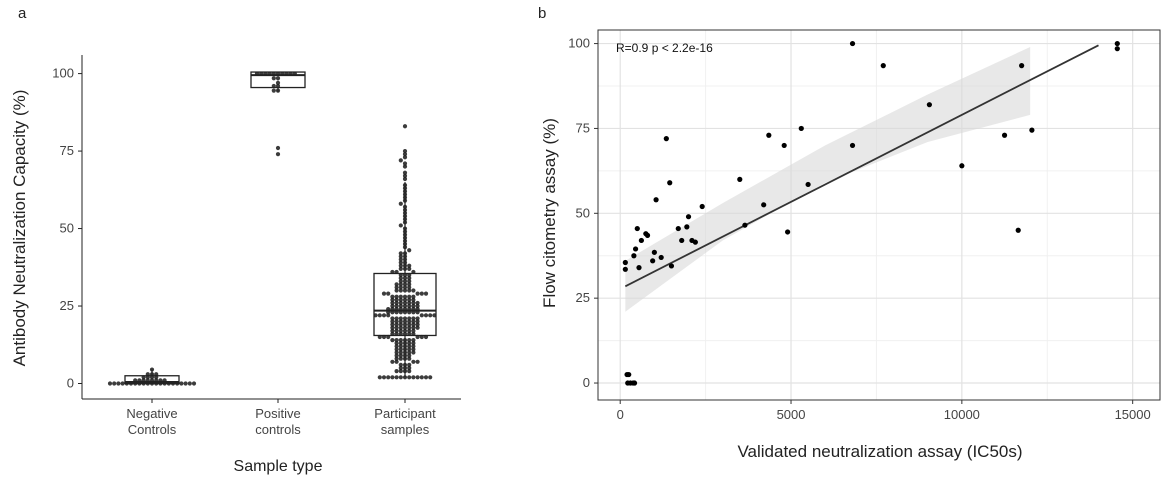 This screenshot has height=483, width=1169. I want to click on box, so click(152, 380).